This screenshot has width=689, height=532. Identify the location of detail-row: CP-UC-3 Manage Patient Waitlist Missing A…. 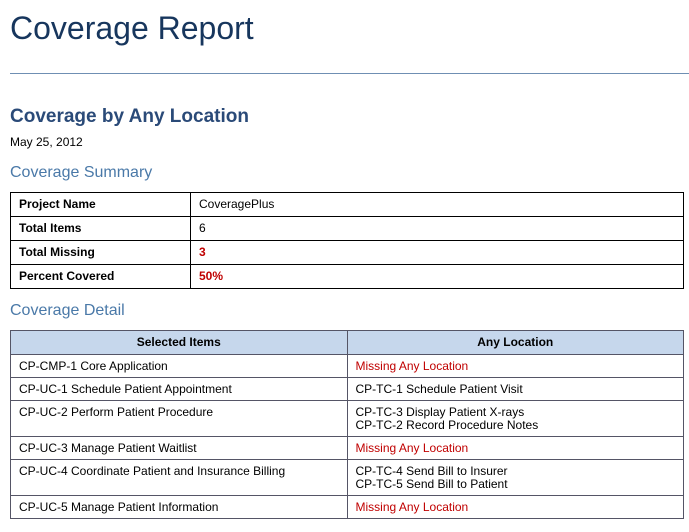
(347, 448).